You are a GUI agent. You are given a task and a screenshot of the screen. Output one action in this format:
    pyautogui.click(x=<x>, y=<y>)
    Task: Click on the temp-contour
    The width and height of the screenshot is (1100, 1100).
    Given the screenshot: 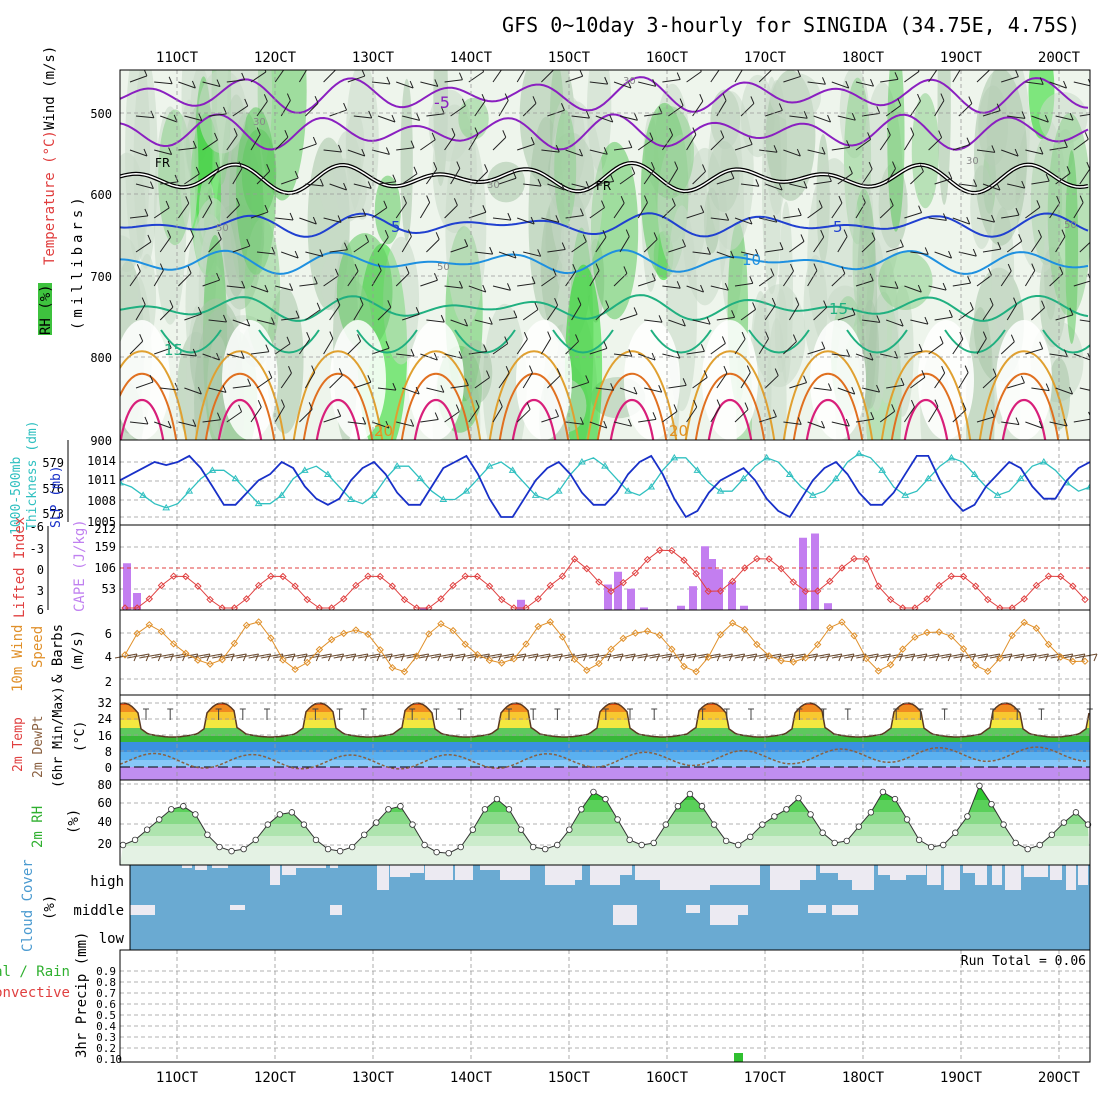 What is the action you would take?
    pyautogui.click(x=604, y=262)
    